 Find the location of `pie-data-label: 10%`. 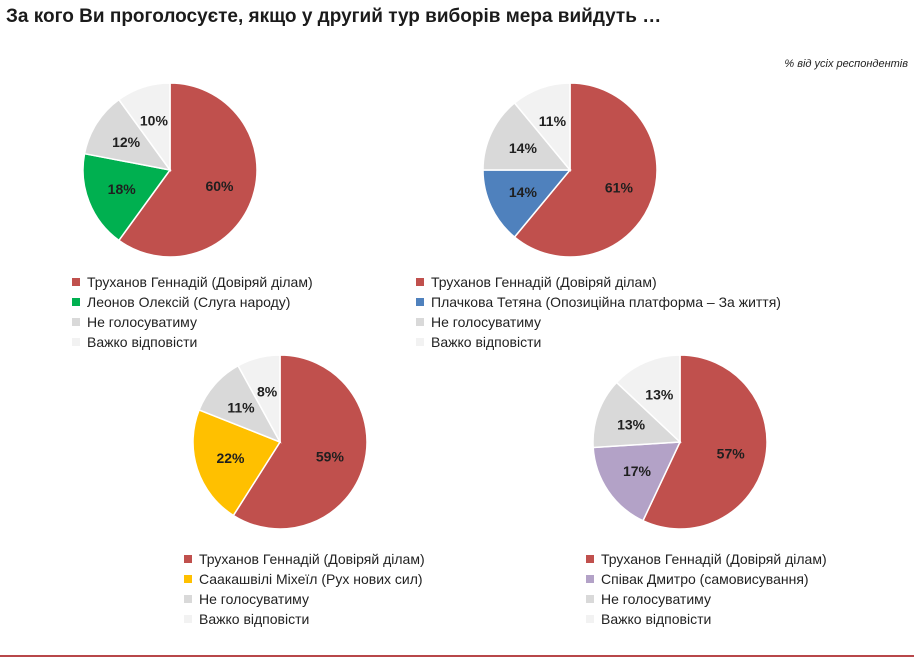

pie-data-label: 10% is located at coordinates (154, 121).